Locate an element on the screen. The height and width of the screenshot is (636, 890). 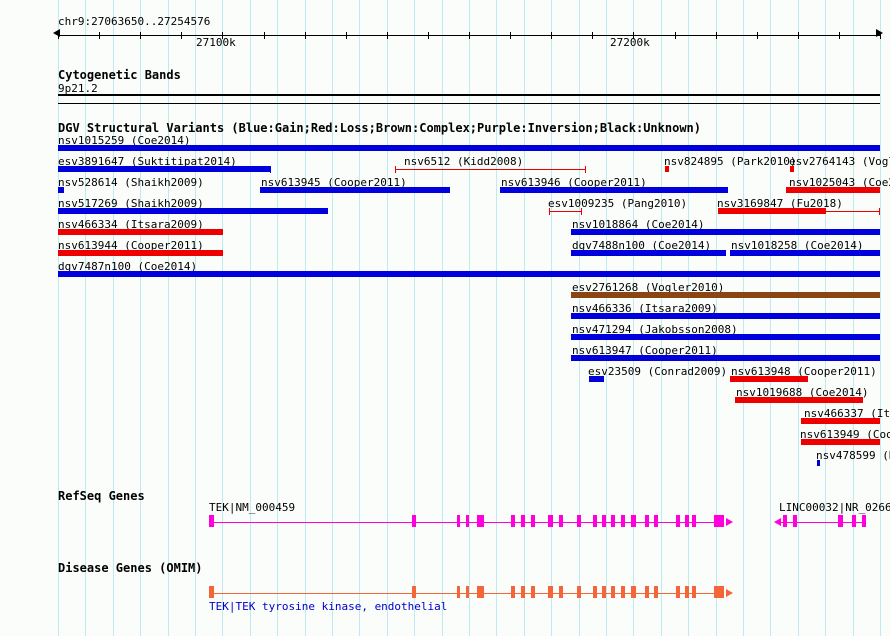
variant-label: esv2764143 (Vogler2010) is located at coordinates (839, 161).